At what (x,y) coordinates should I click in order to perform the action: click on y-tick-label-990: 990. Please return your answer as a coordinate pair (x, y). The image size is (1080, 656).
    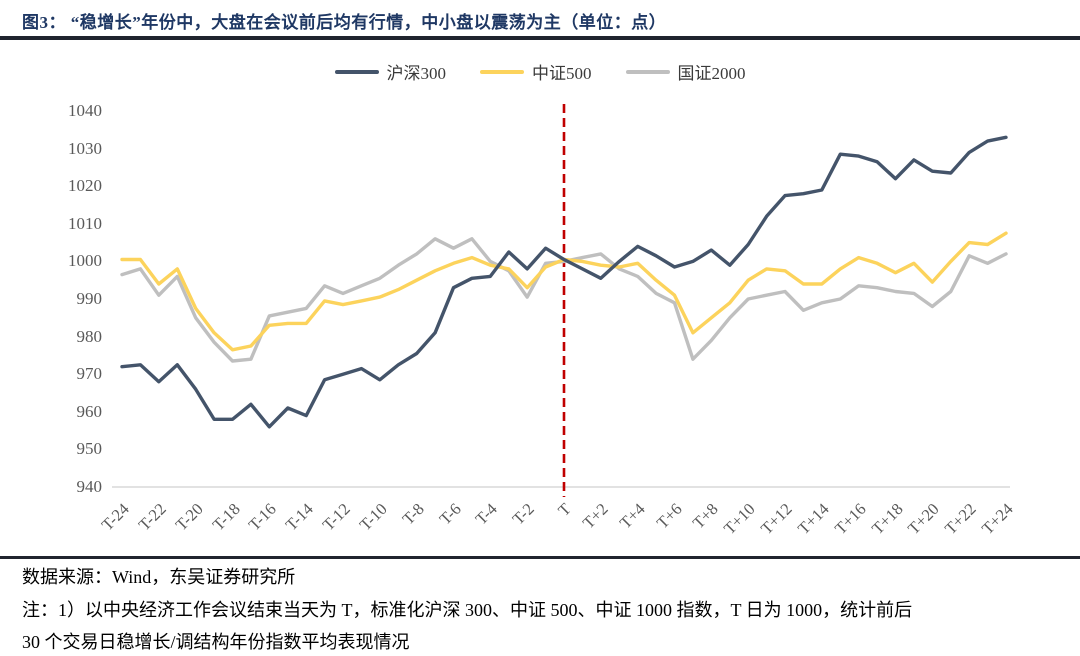
    Looking at the image, I should click on (89, 298).